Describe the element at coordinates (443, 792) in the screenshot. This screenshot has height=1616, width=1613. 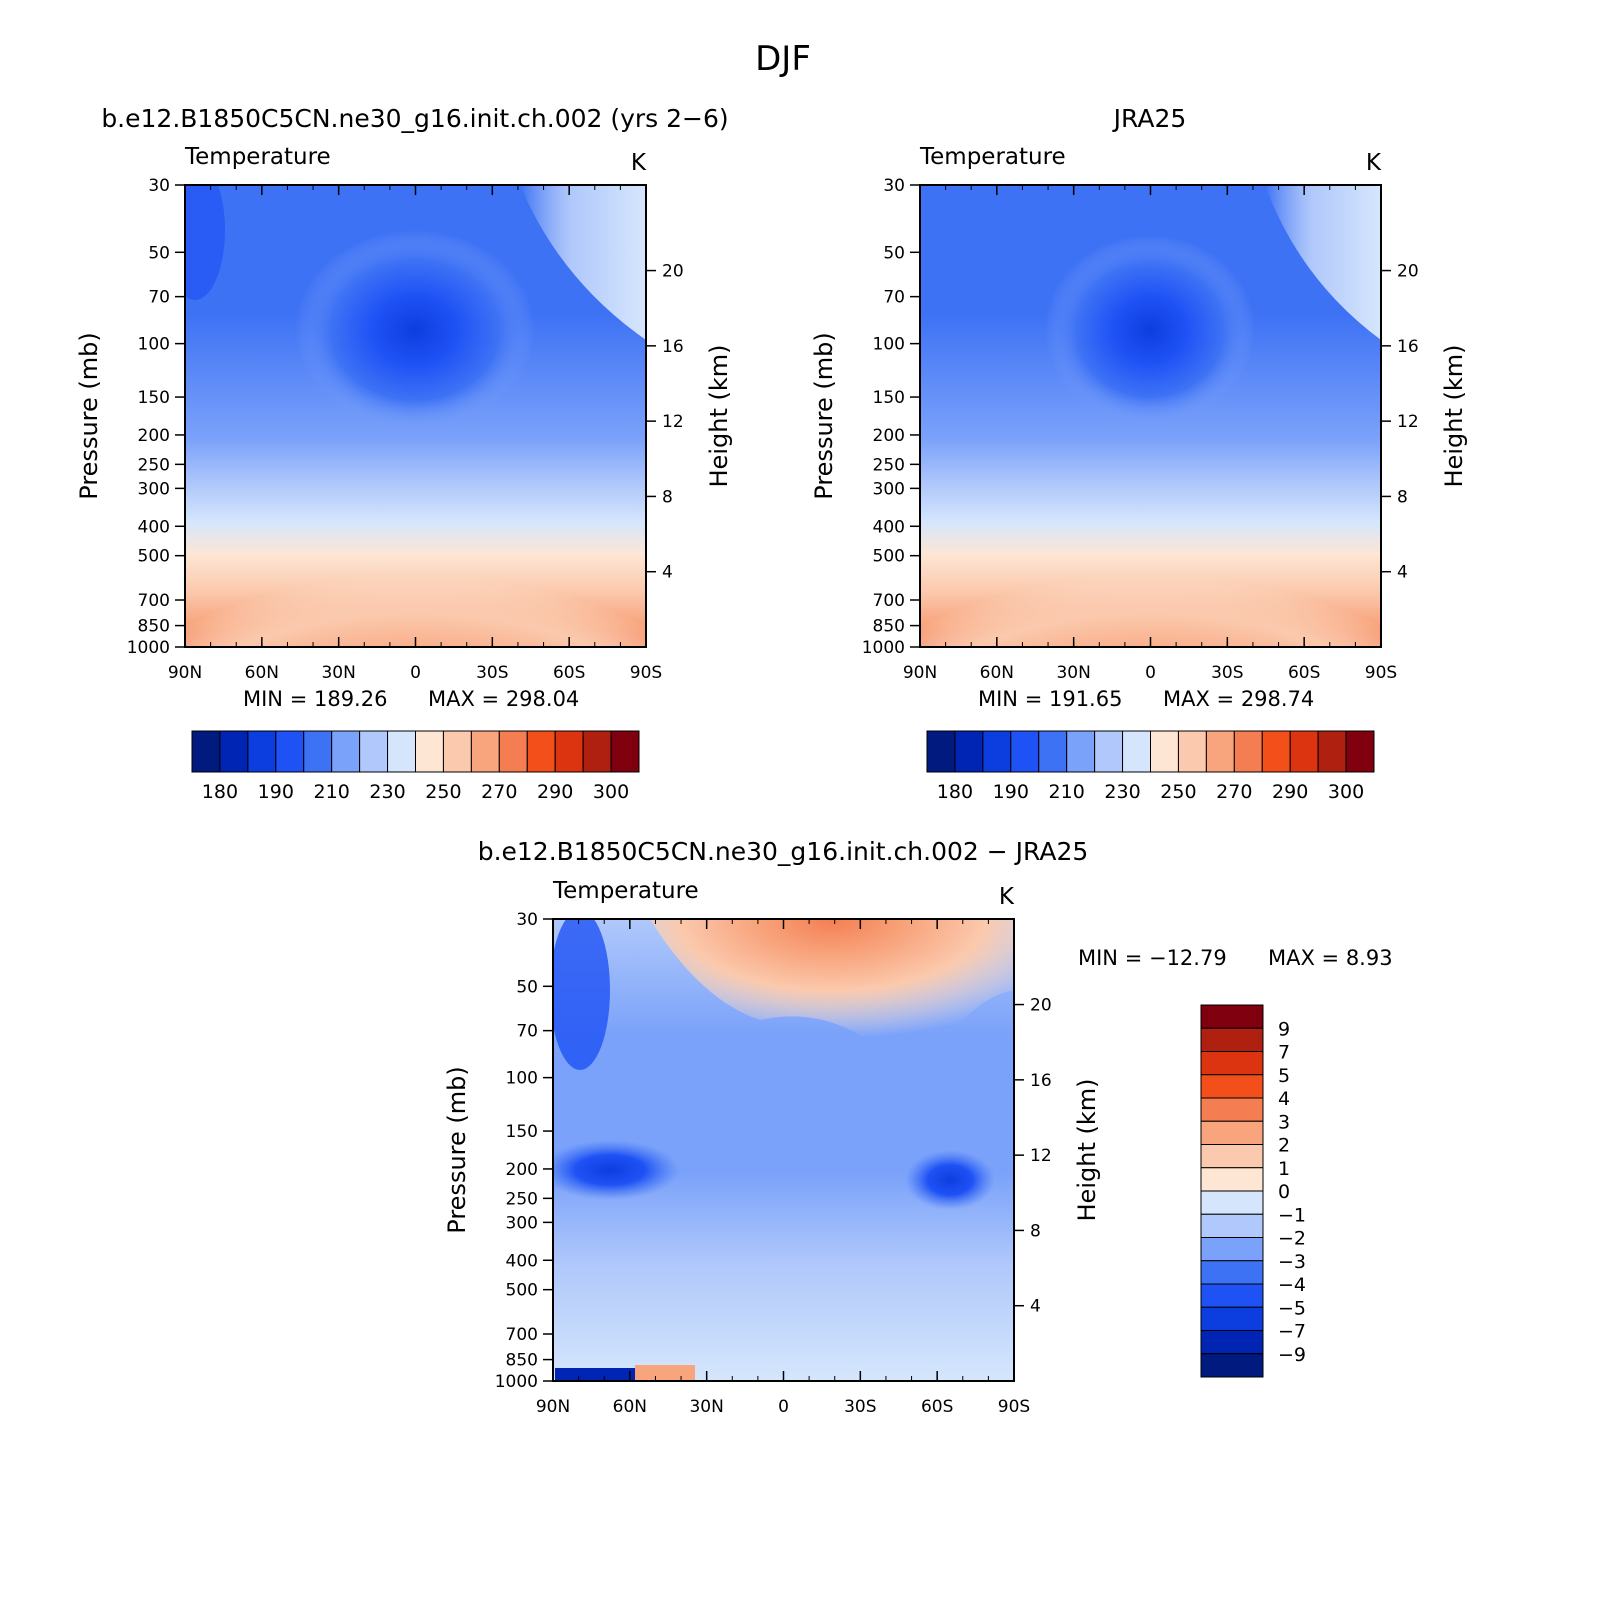
I see `colorbar-label: 250` at that location.